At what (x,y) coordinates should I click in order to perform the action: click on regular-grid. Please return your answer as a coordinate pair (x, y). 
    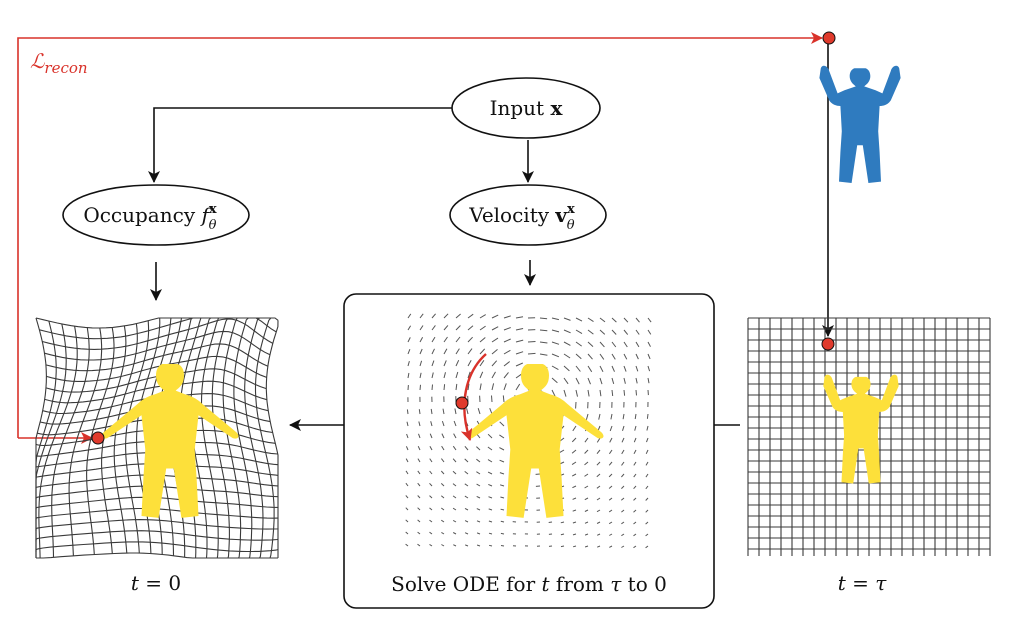
    Looking at the image, I should click on (869, 436).